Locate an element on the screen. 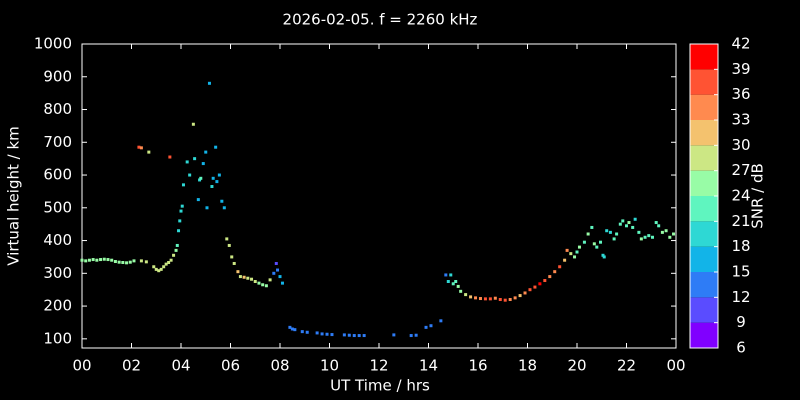 Image resolution: width=800 pixels, height=400 pixels. y-tick-label: 700 is located at coordinates (57, 142).